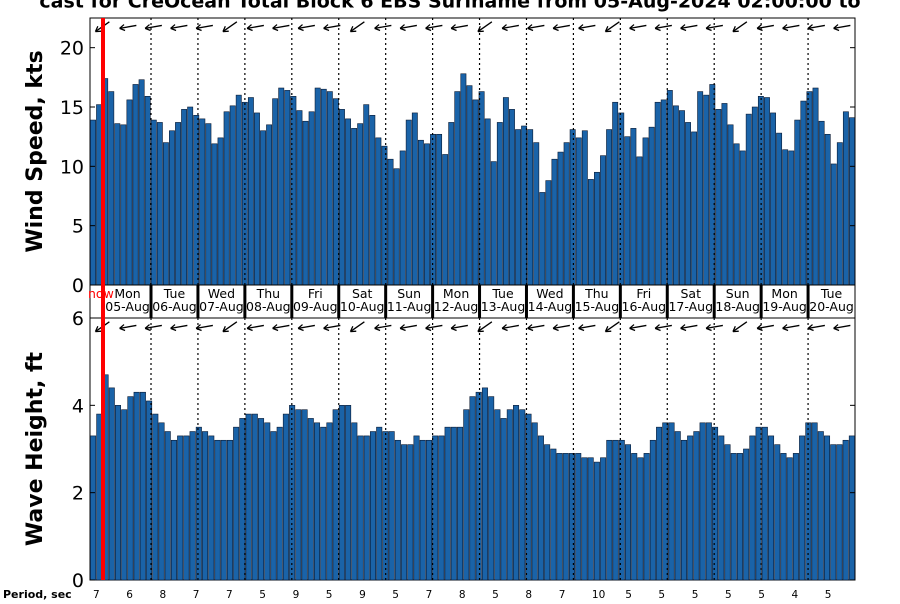 The width and height of the screenshot is (900, 604). What do you see at coordinates (644, 306) in the screenshot?
I see `day-date: 16-Aug` at bounding box center [644, 306].